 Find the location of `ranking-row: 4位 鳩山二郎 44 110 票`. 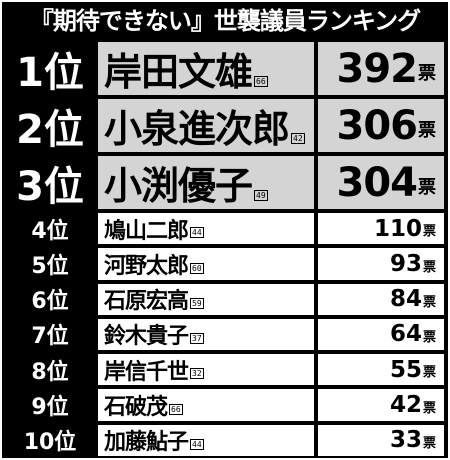

ranking-row: 4位 鳩山二郎 44 110 票 is located at coordinates (225, 228).